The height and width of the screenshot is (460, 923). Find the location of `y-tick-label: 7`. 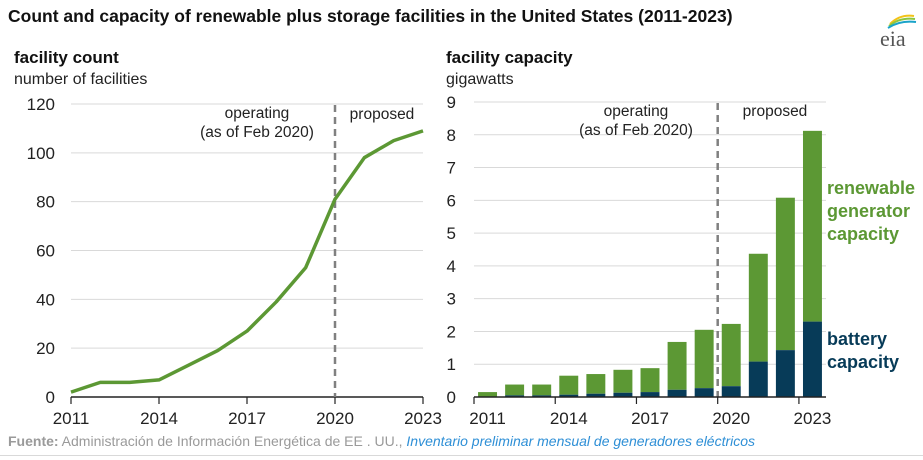

y-tick-label: 7 is located at coordinates (451, 168).